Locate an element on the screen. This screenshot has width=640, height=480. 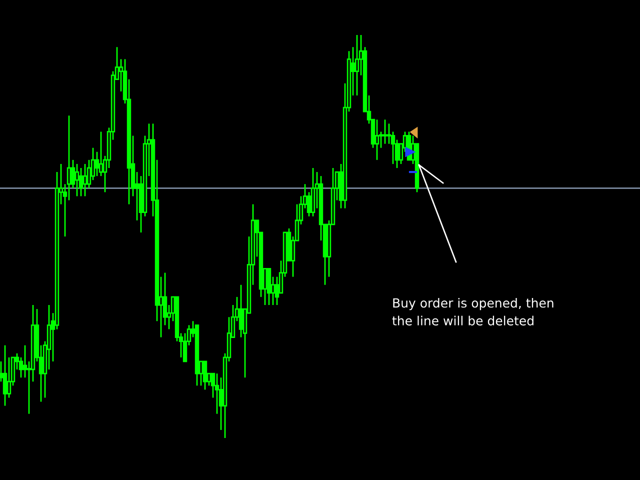
annotation: Buy order is opened, then the line will be deleted is located at coordinates (473, 312).